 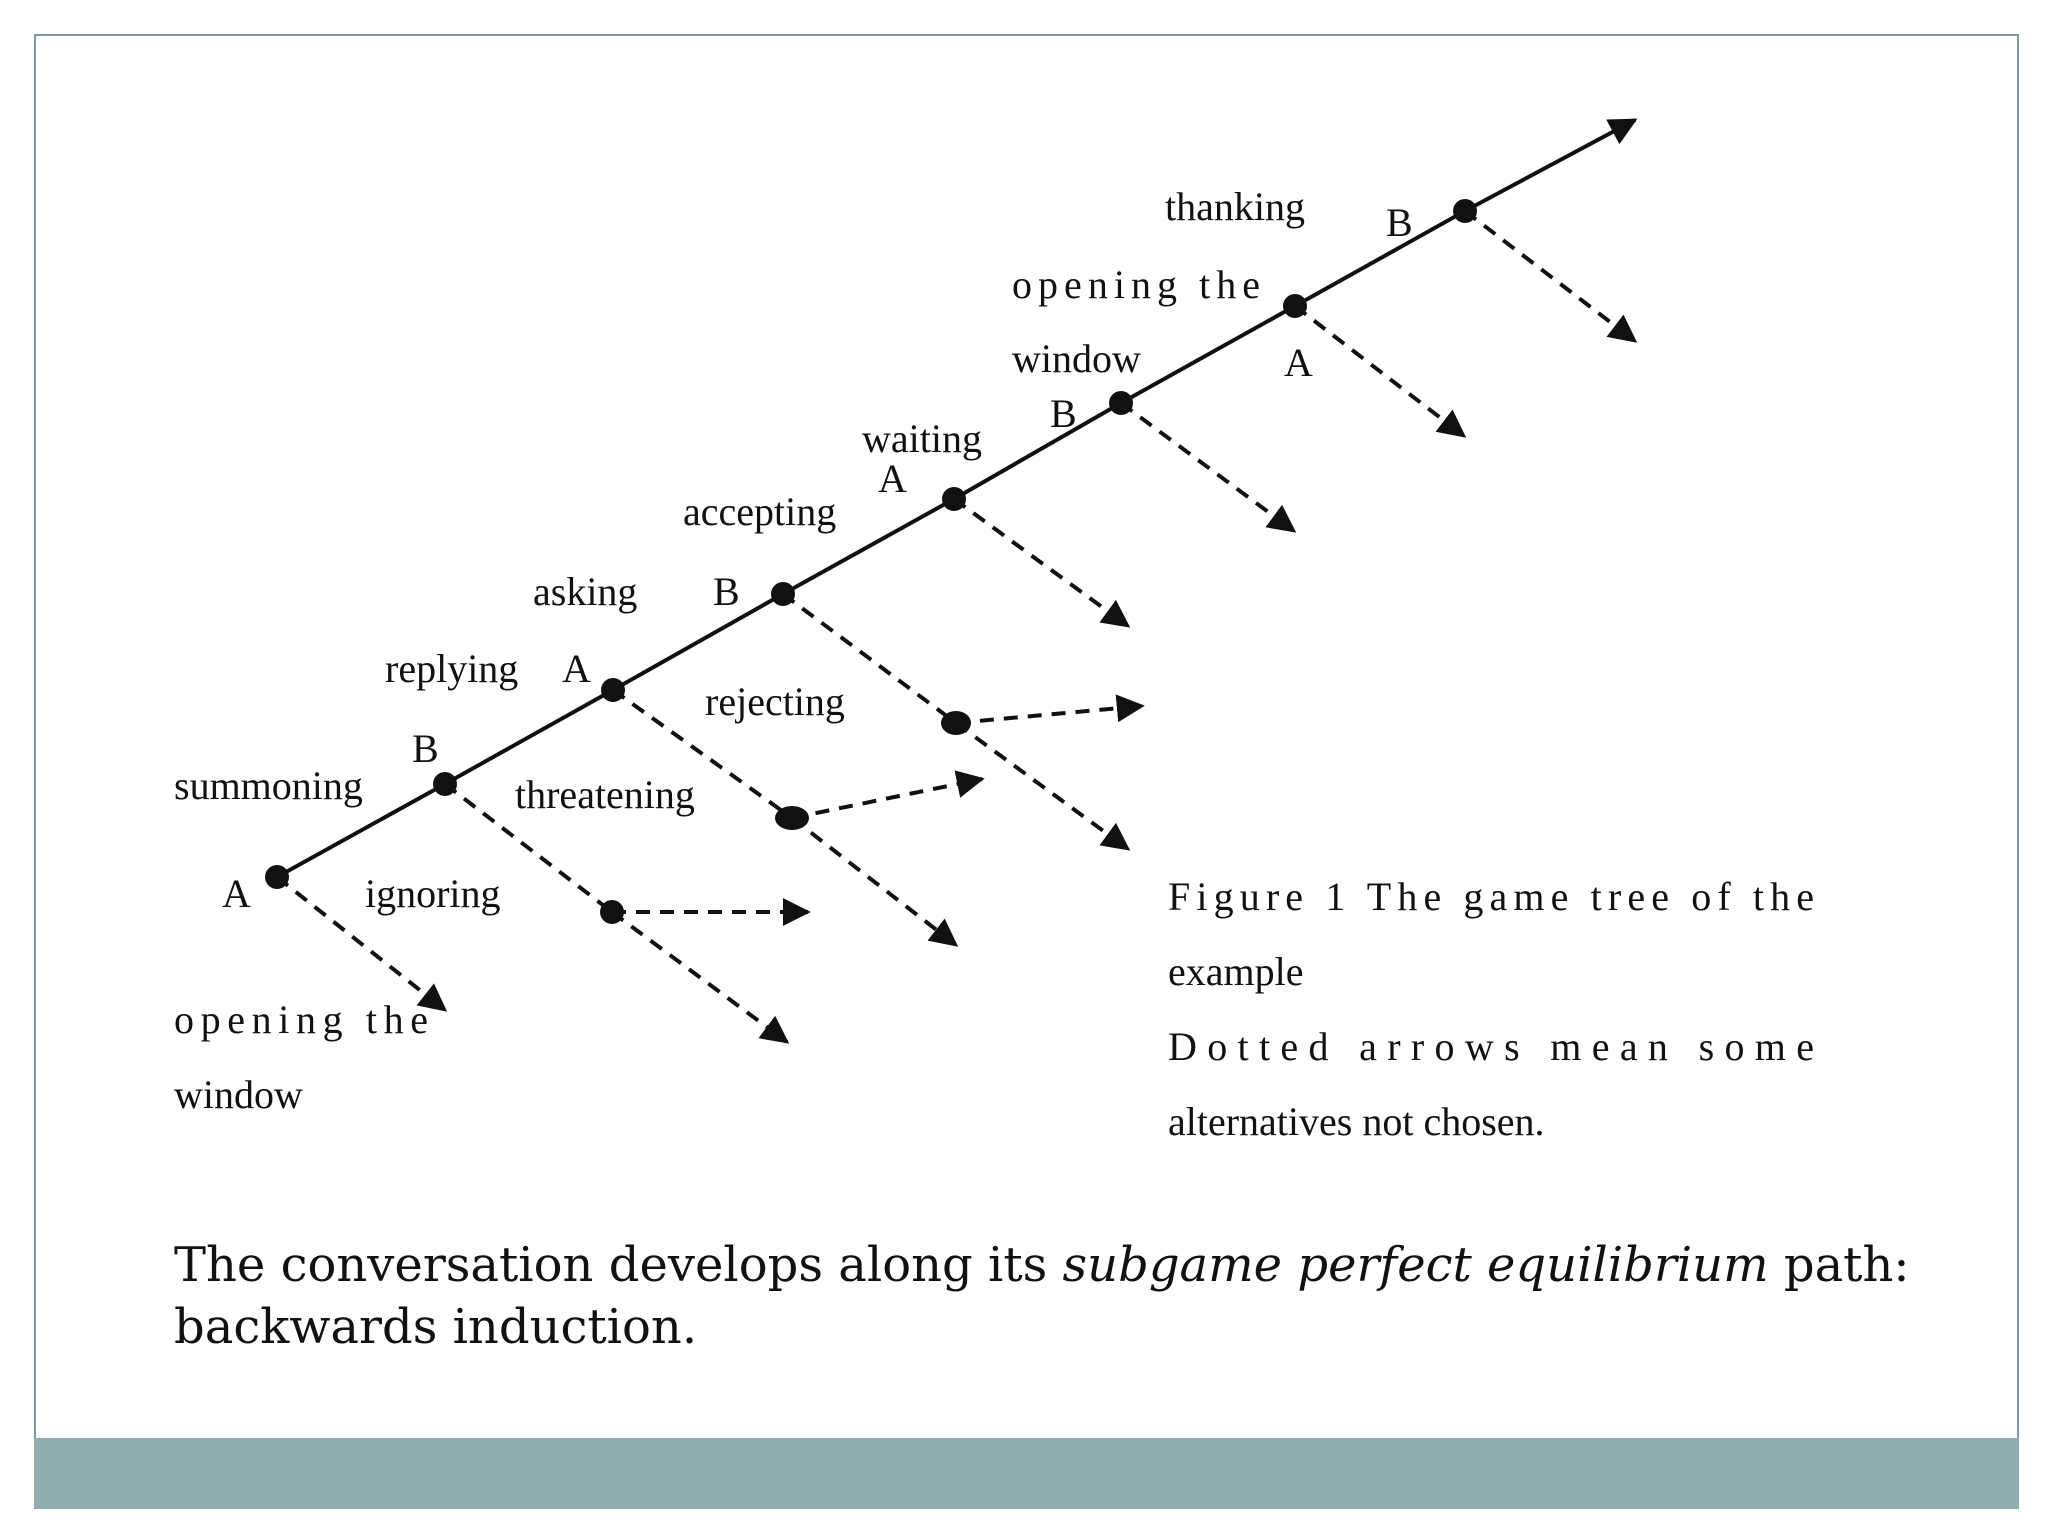 I want to click on move-label-opening-window-2: window, so click(x=1076, y=358).